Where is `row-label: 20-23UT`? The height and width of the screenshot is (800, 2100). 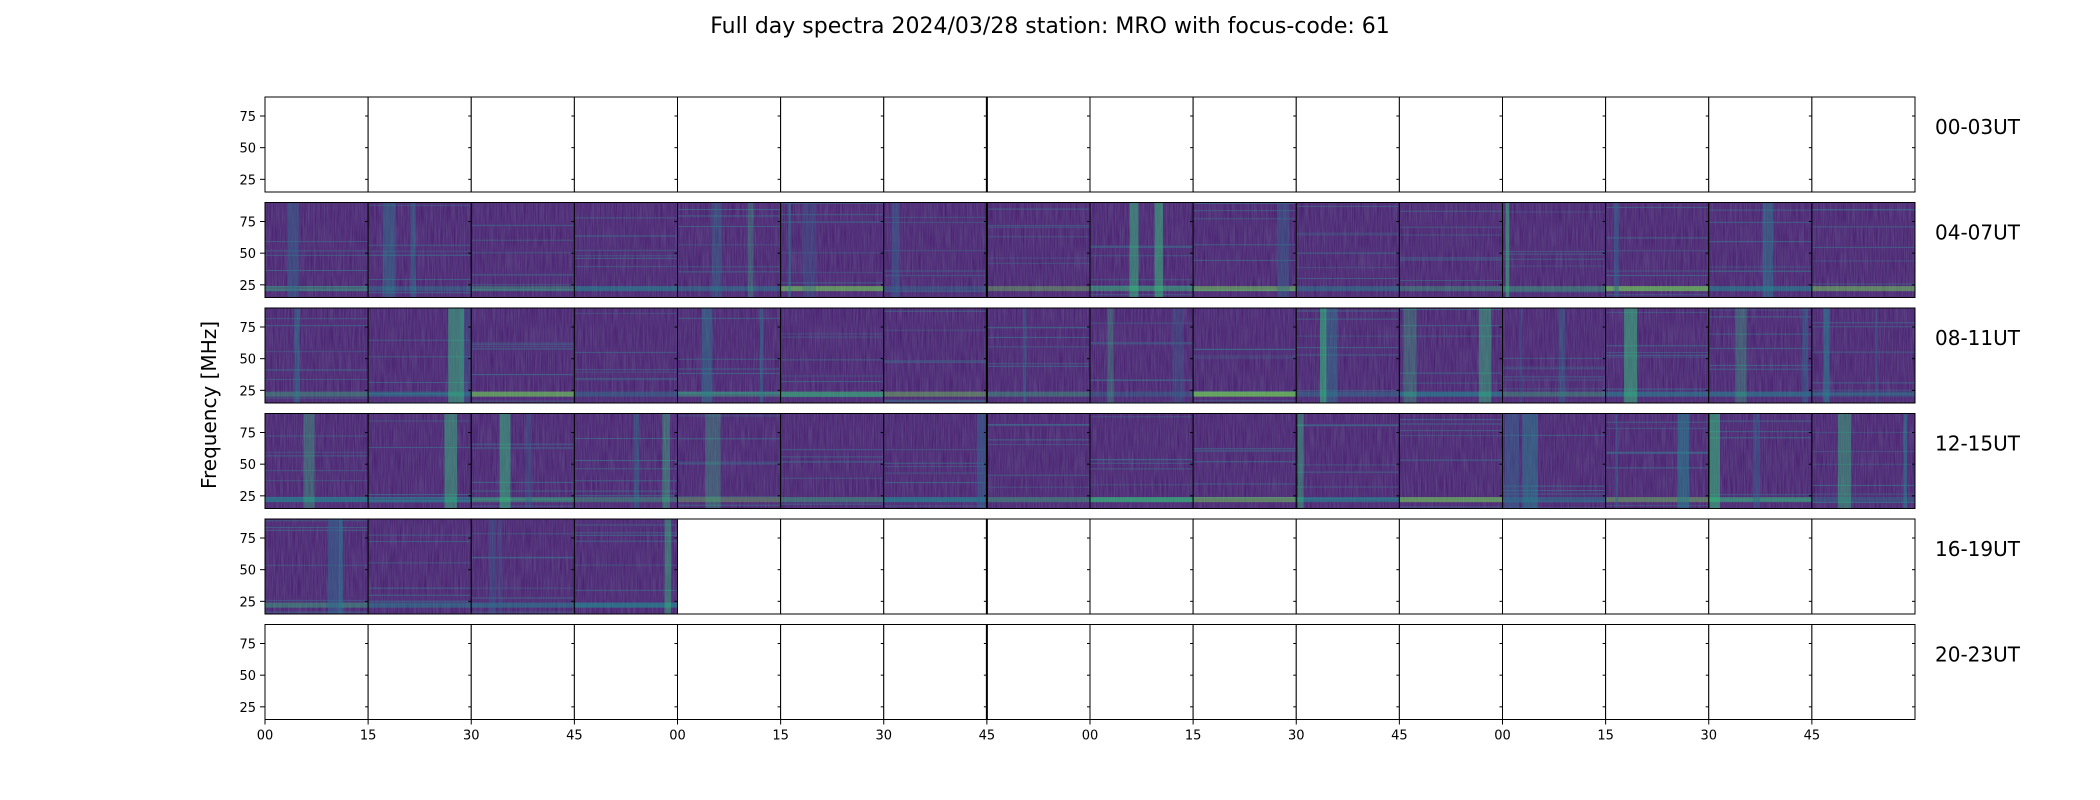 row-label: 20-23UT is located at coordinates (1978, 655).